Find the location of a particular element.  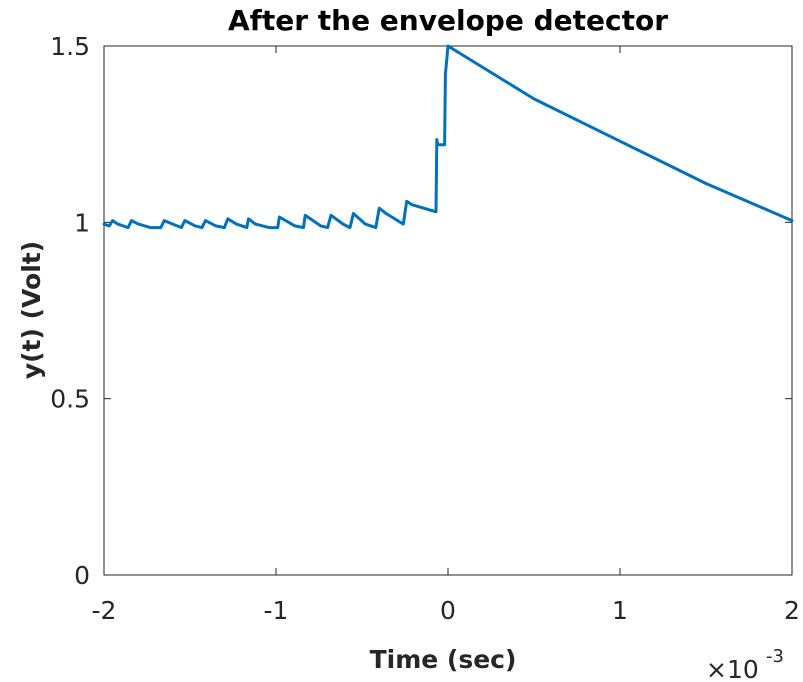

y-tick-label: 0.5 is located at coordinates (70, 399).